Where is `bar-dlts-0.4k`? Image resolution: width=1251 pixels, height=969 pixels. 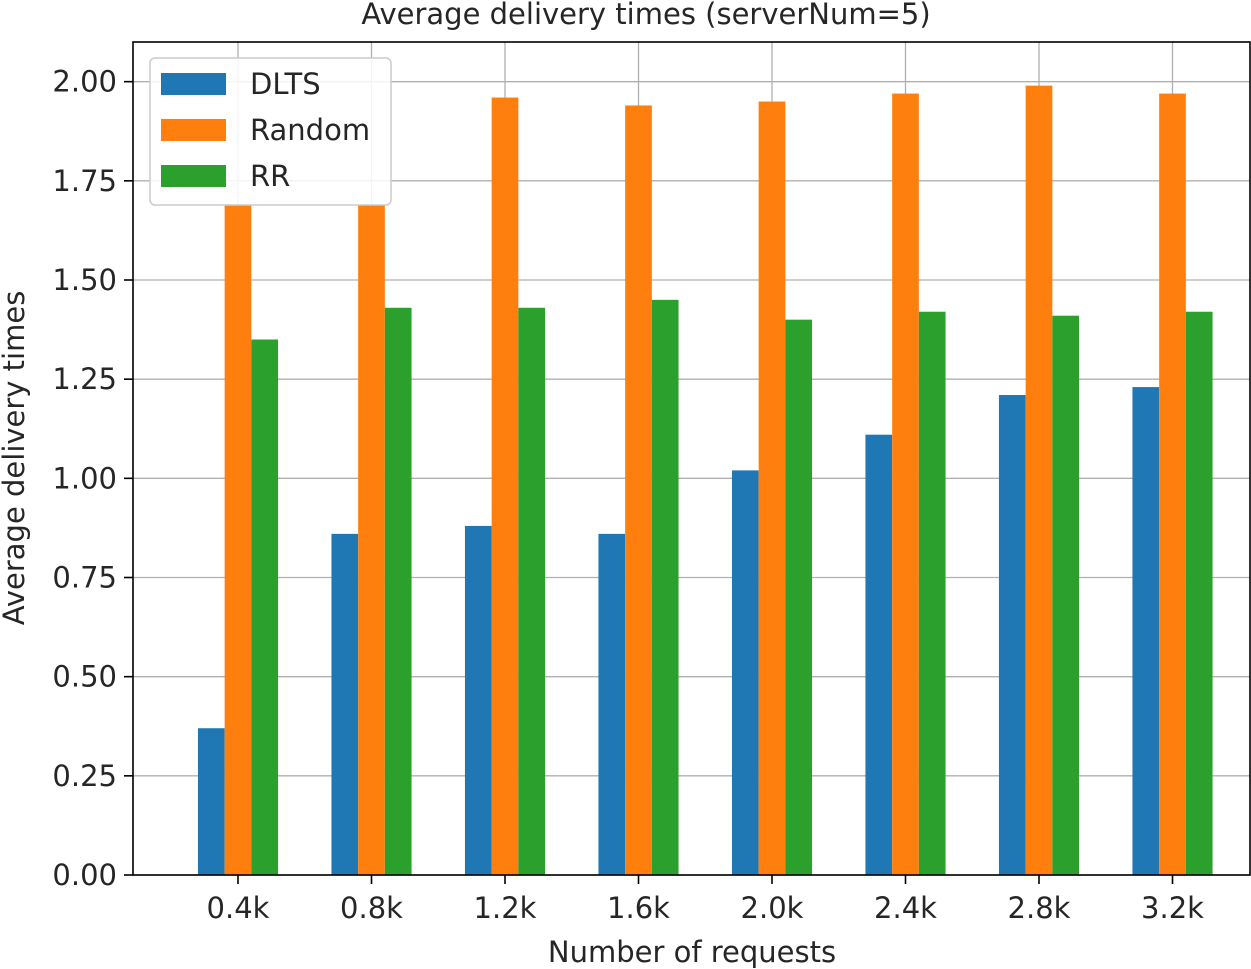 bar-dlts-0.4k is located at coordinates (211, 801).